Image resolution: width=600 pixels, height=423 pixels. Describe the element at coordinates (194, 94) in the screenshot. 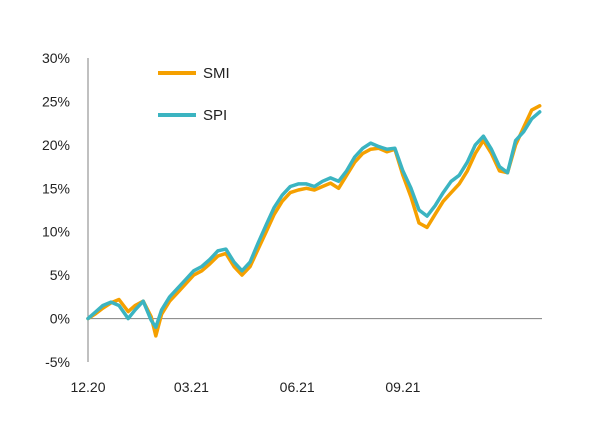

I see `legend: SMI SPI` at that location.